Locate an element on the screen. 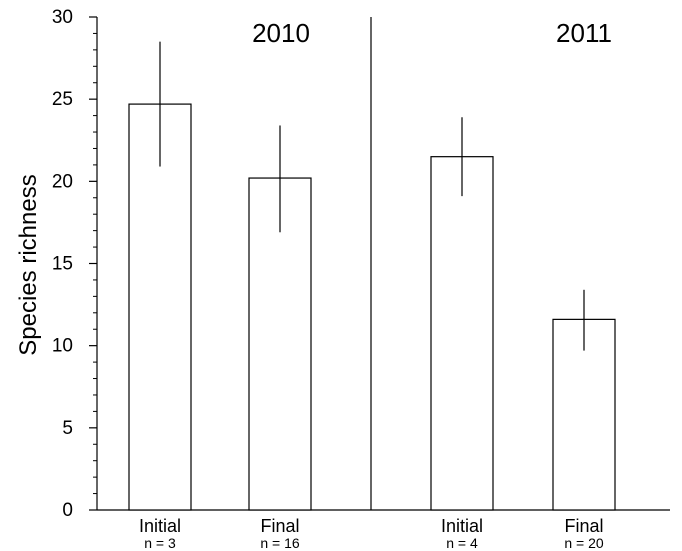  y-tick-label: 30 is located at coordinates (62, 17).